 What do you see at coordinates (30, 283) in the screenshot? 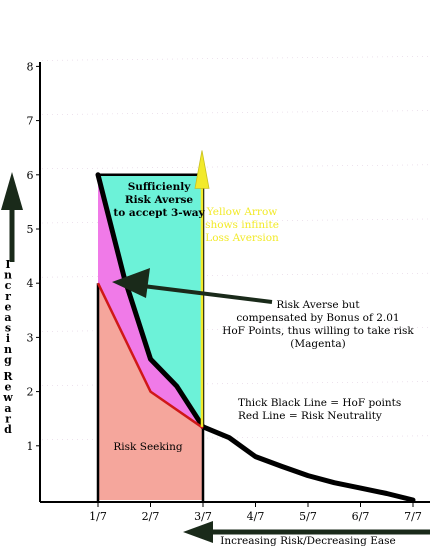
I see `y-tick-label: 4` at bounding box center [30, 283].